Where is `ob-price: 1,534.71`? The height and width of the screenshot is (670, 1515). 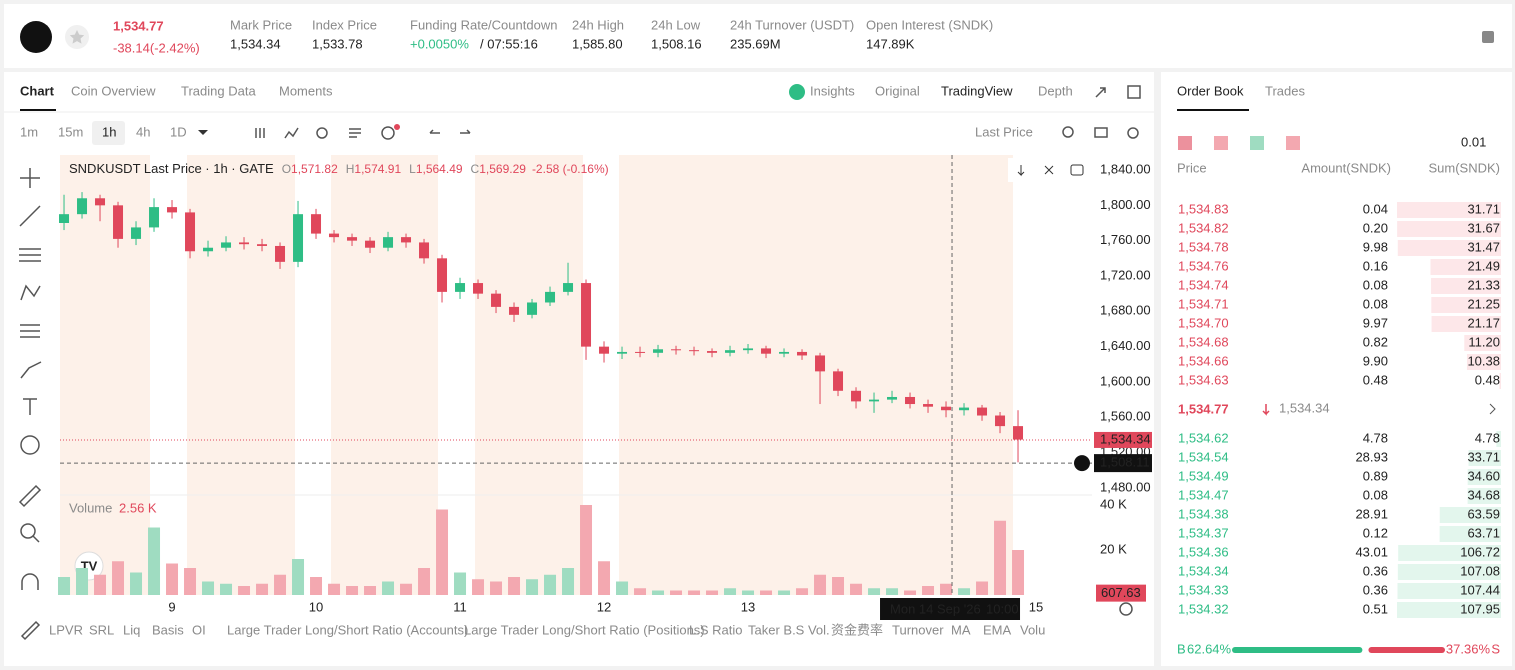
ob-price: 1,534.71 is located at coordinates (1203, 303).